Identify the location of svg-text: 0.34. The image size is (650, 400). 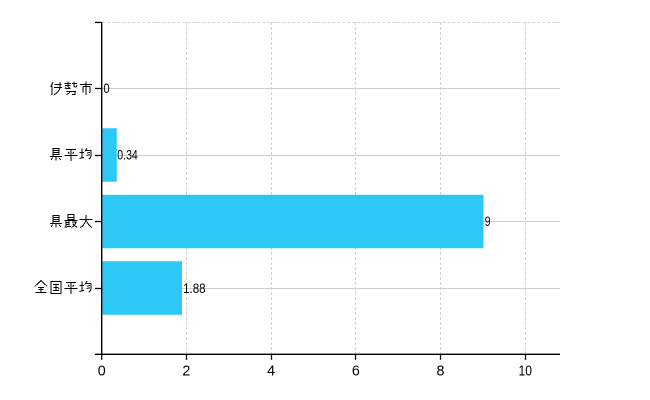
(127, 155).